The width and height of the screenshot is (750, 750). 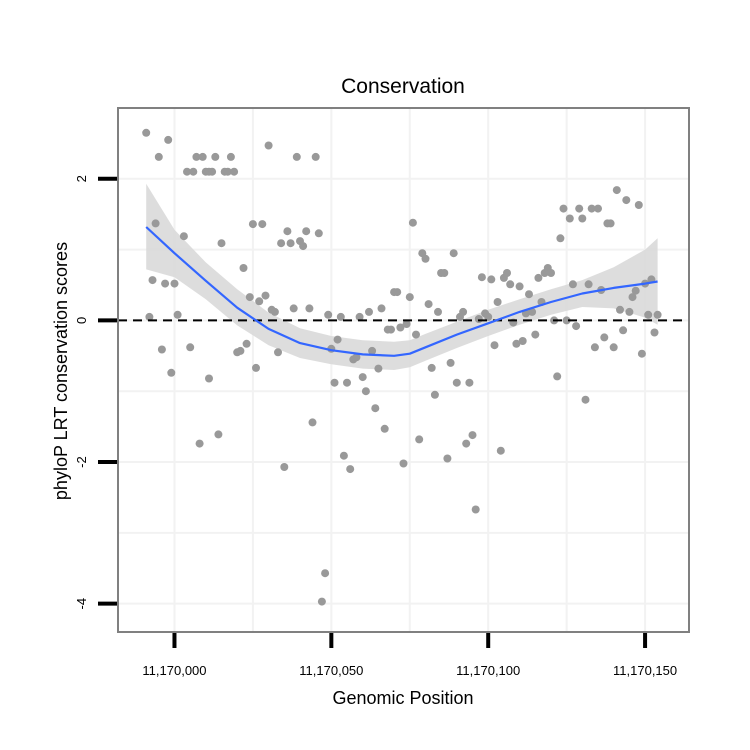 What do you see at coordinates (81, 320) in the screenshot?
I see `y-tick-label: 0` at bounding box center [81, 320].